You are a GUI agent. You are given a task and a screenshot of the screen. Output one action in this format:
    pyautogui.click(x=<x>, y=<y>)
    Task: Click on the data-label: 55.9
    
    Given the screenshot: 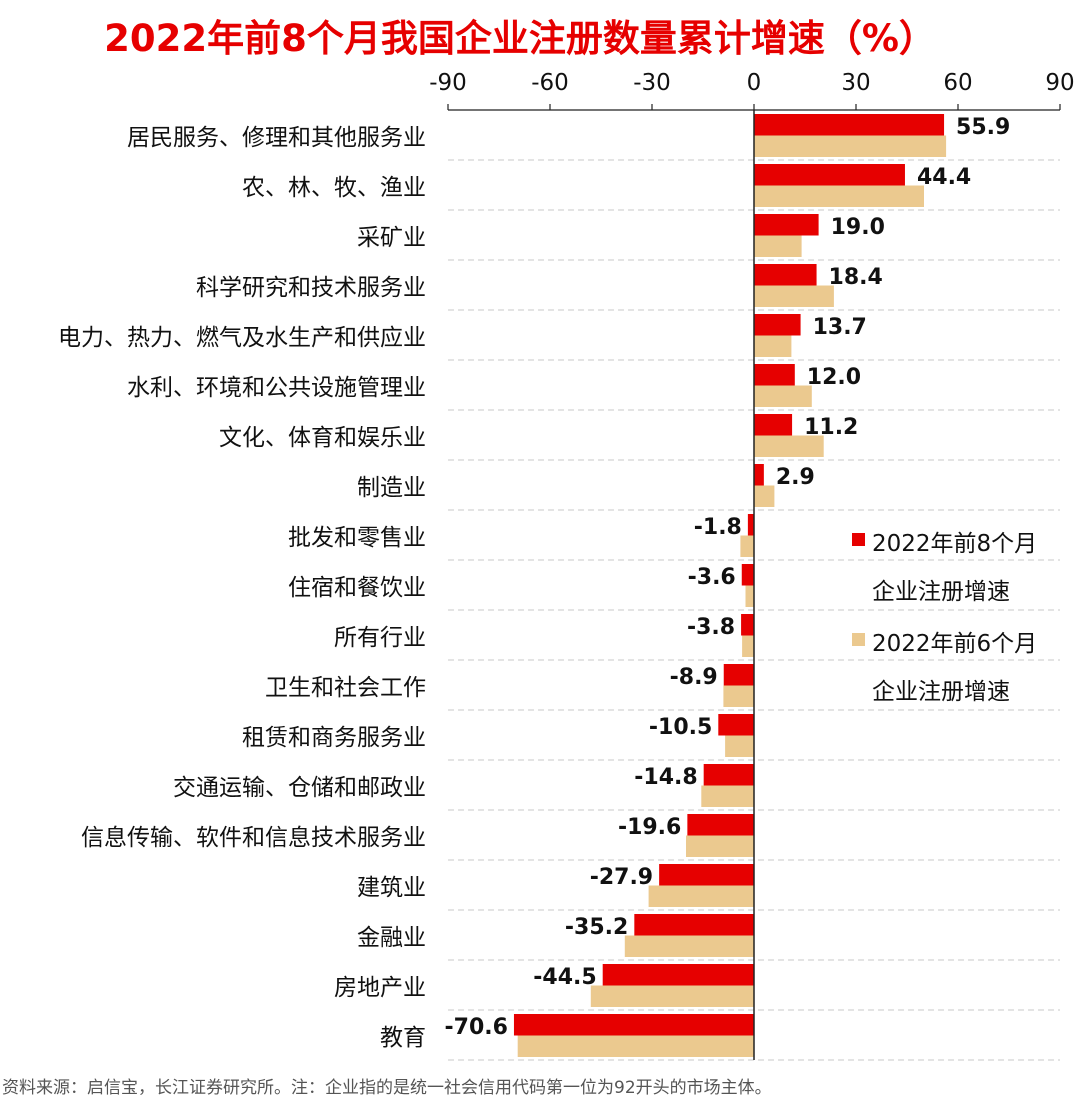 What is the action you would take?
    pyautogui.click(x=983, y=127)
    